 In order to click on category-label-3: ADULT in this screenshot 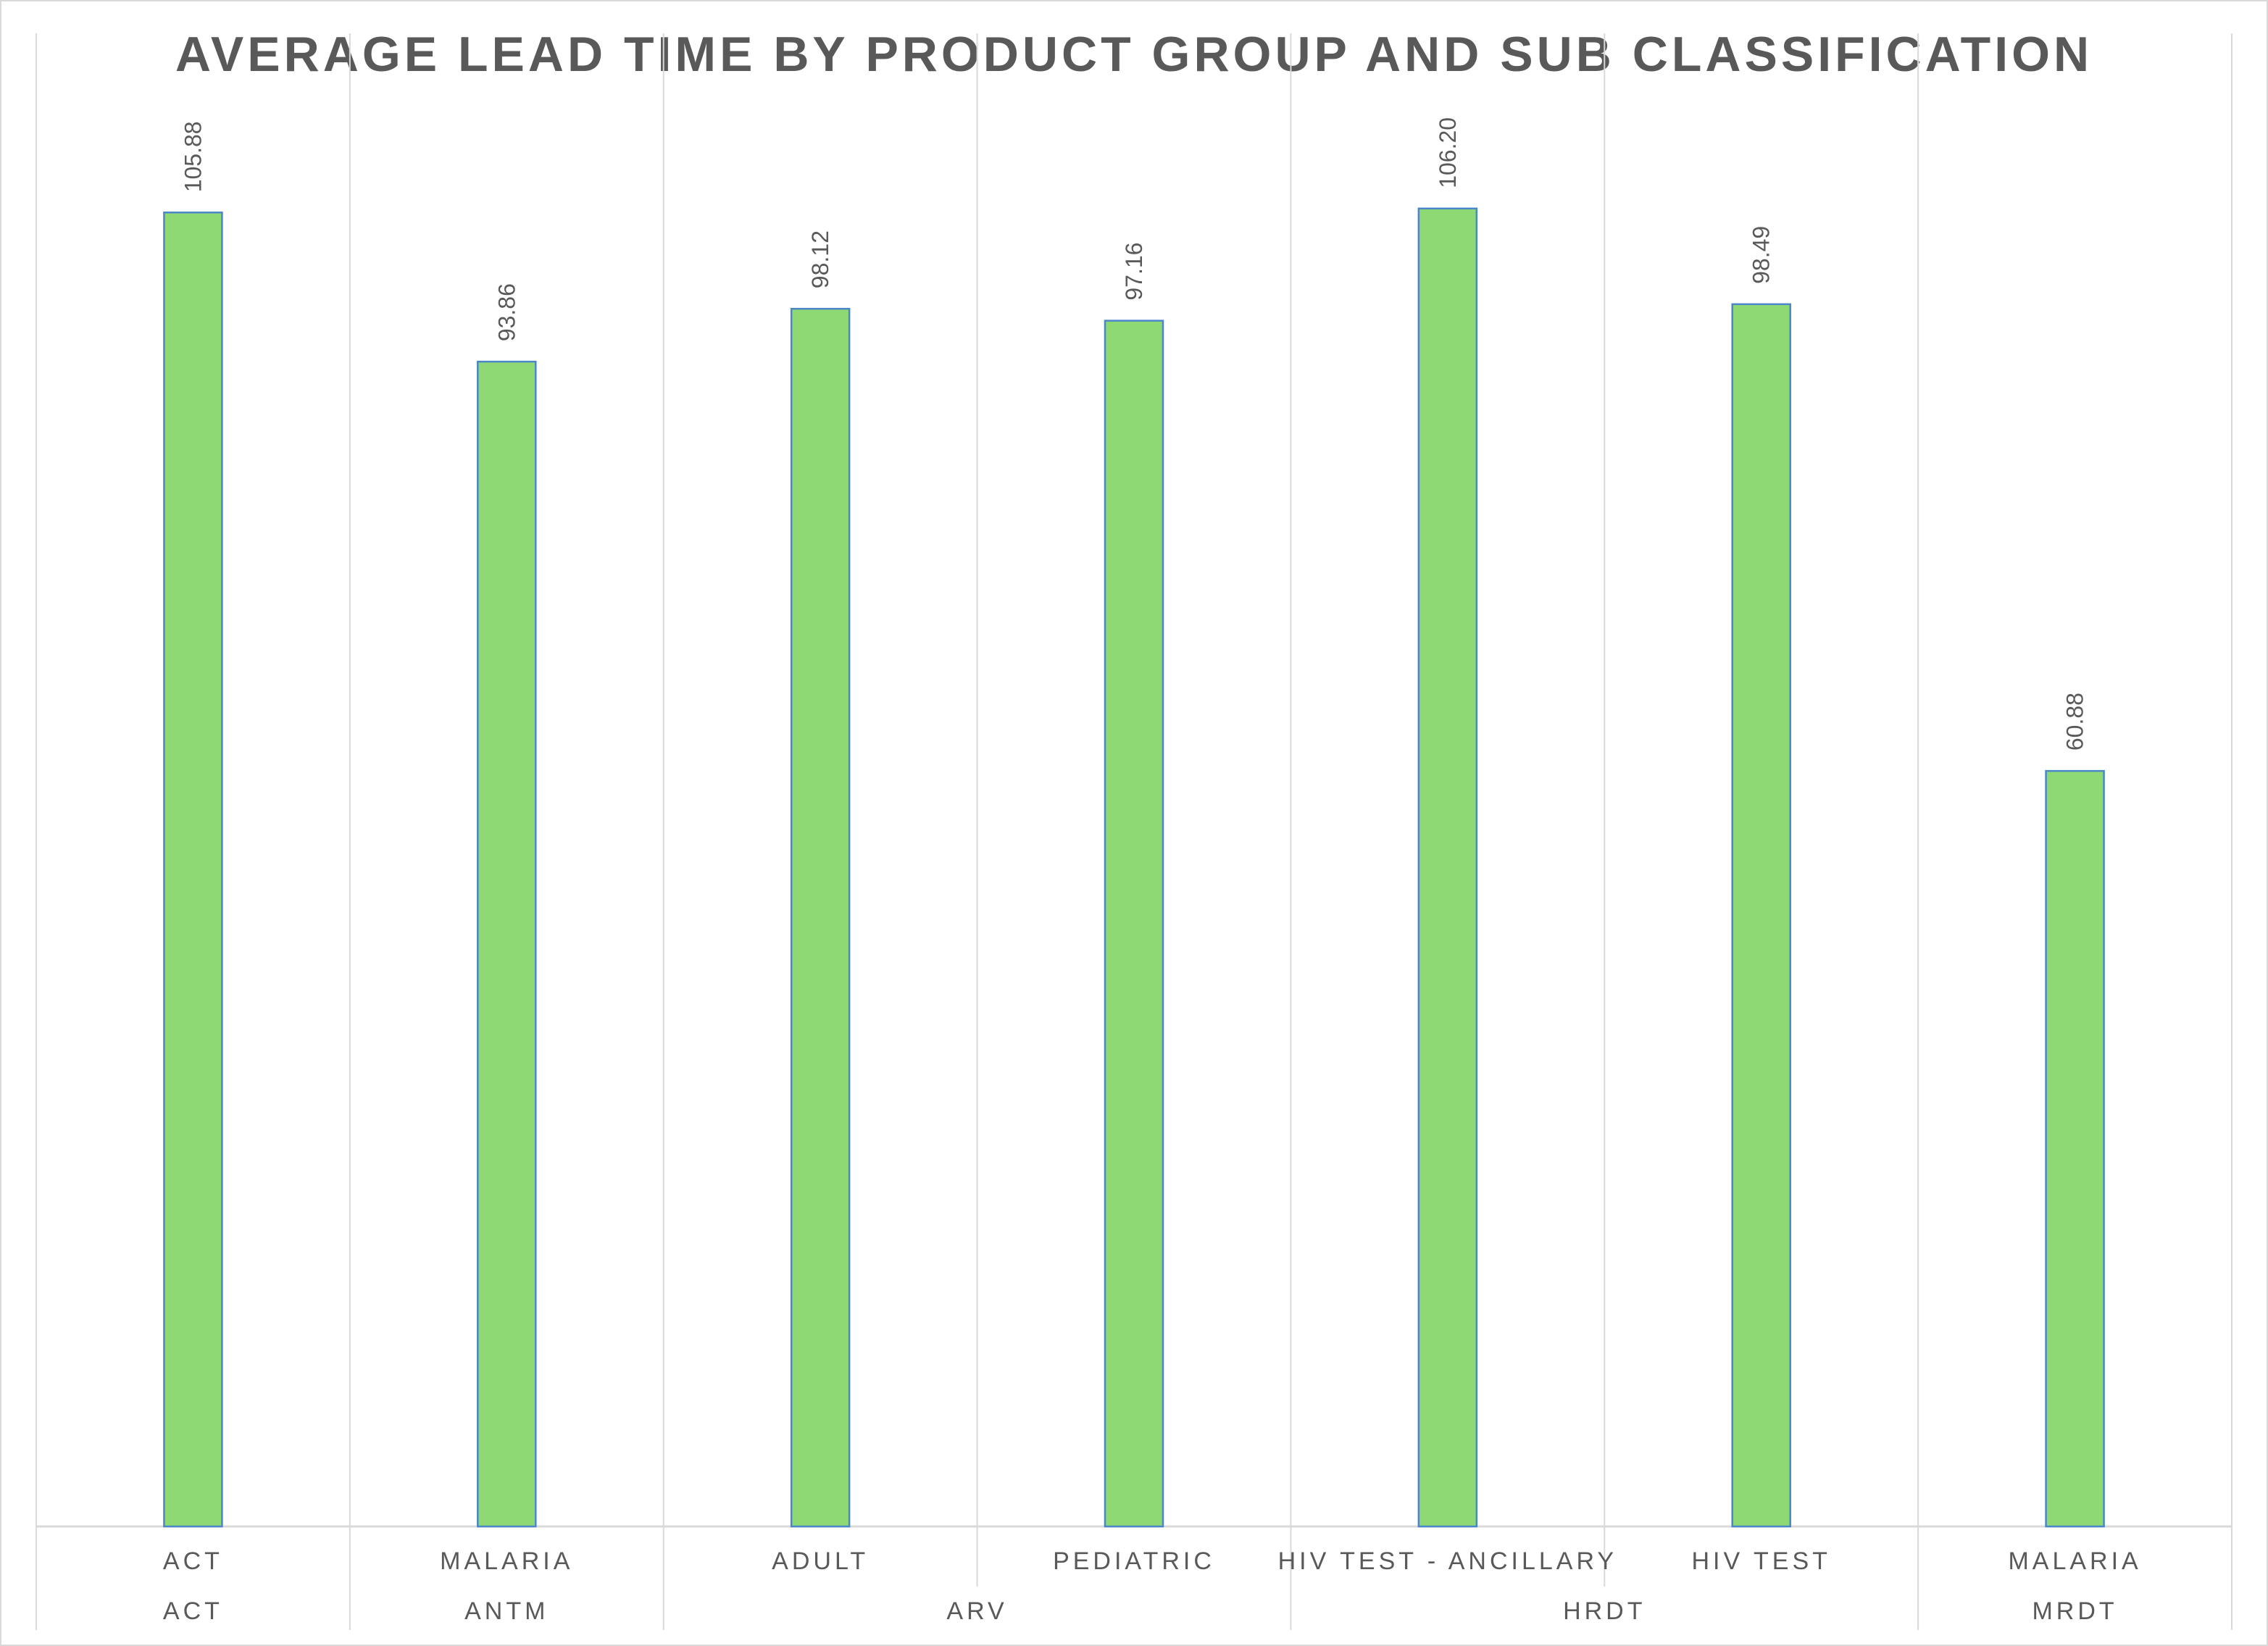, I will do `click(820, 1561)`.